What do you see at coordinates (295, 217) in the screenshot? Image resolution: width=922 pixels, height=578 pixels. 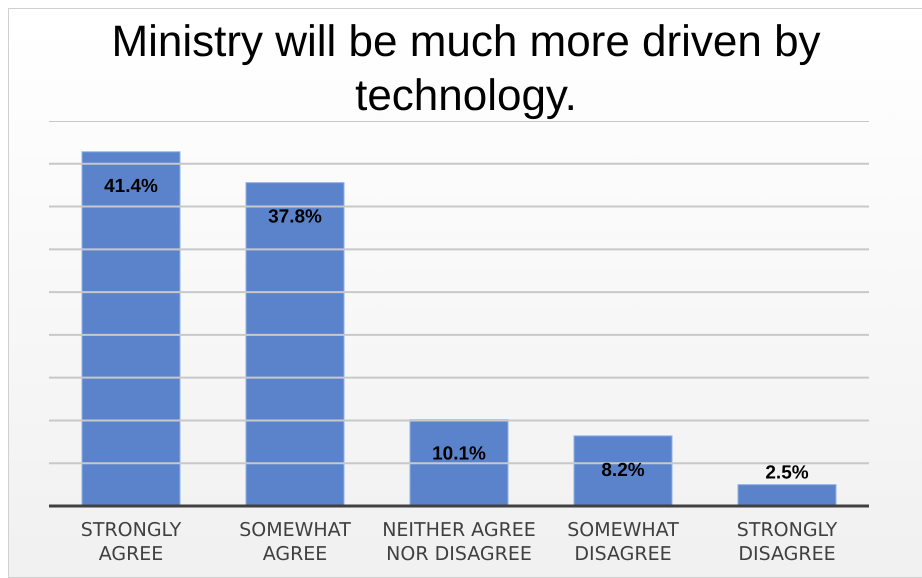 I see `data-label: 37.8%` at bounding box center [295, 217].